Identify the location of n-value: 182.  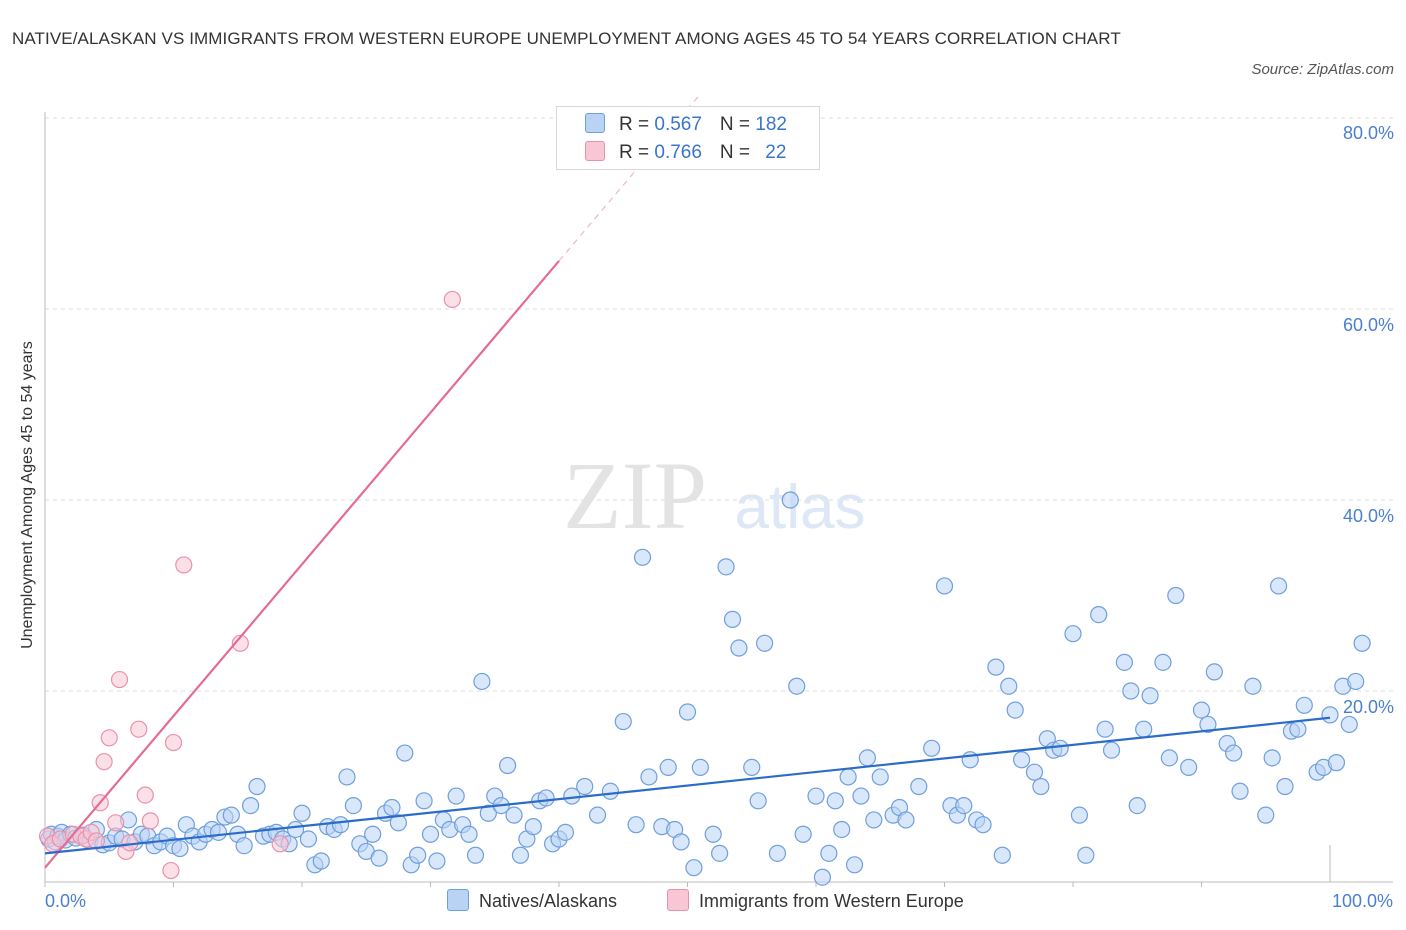
(771, 124).